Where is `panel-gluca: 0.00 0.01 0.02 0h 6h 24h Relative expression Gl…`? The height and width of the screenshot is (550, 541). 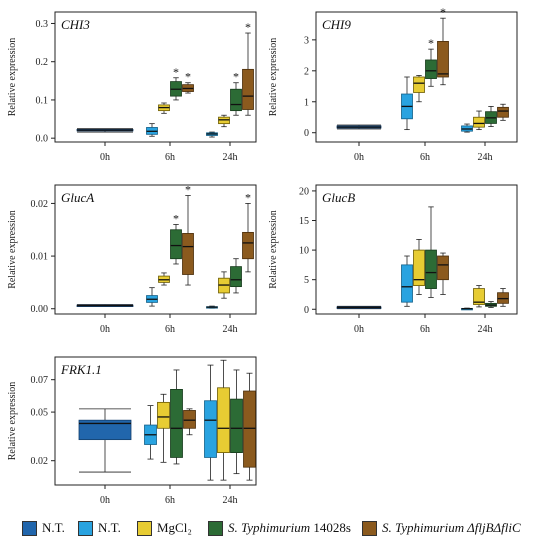 panel-gluca: 0.00 0.01 0.02 0h 6h 24h Relative expression Gl… is located at coordinates (132, 259).